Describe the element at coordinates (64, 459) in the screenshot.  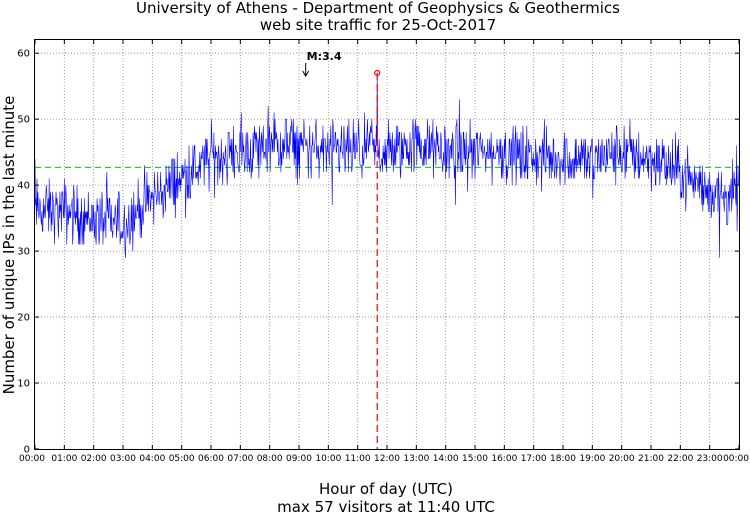
I see `x-tick-label: 01:00` at that location.